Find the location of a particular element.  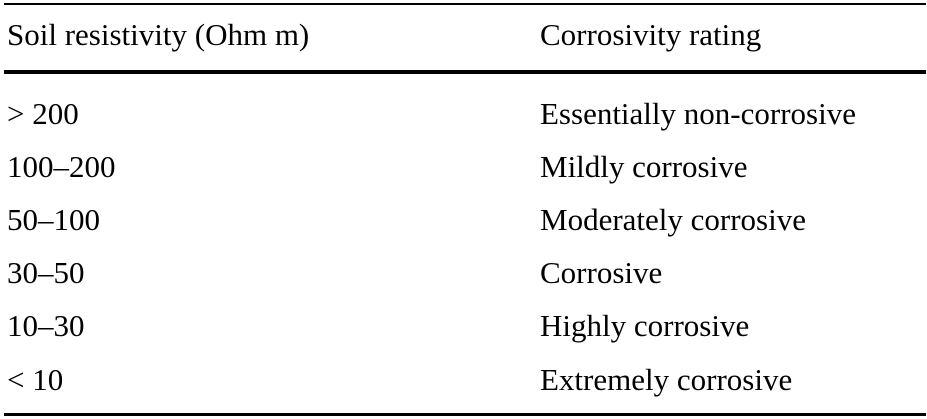

table-cell-resistivity: > 200 is located at coordinates (43, 113).